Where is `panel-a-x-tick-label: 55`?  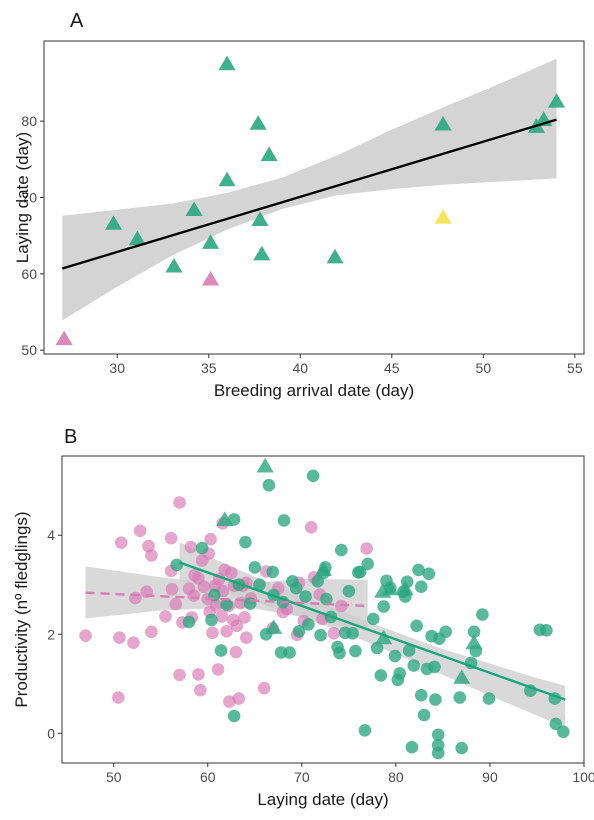 panel-a-x-tick-label: 55 is located at coordinates (575, 368).